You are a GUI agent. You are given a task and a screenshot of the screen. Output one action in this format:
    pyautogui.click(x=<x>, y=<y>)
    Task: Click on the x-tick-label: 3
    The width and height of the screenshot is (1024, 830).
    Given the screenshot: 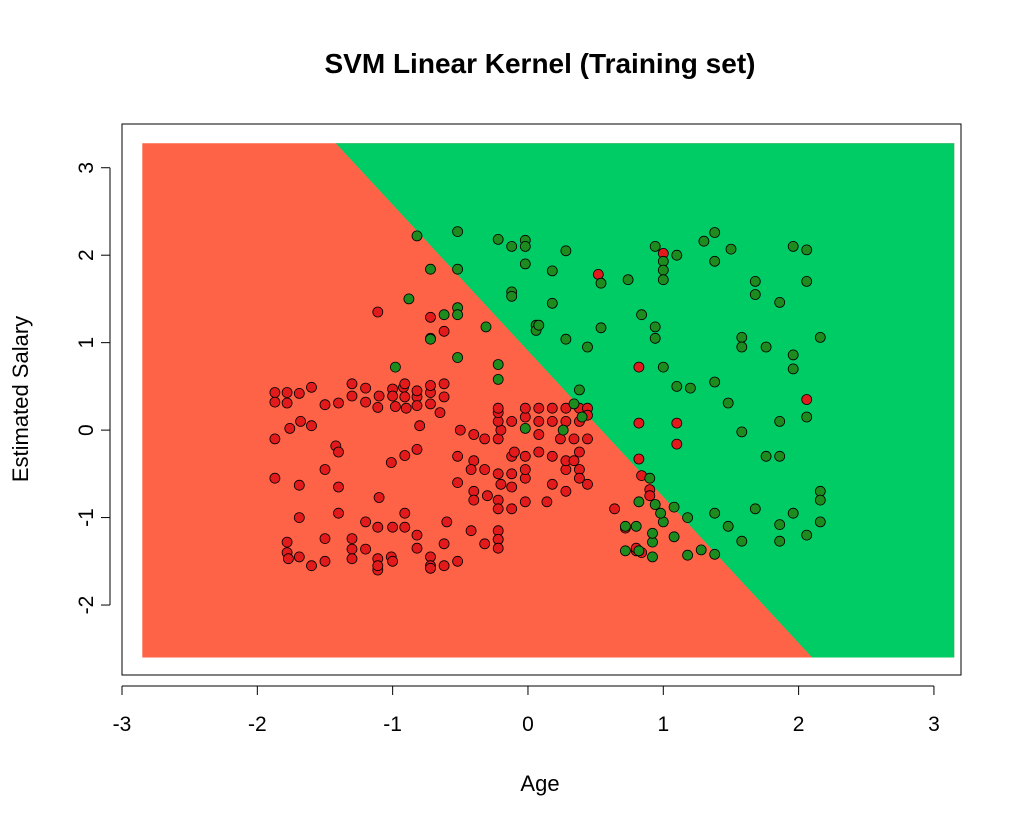 What is the action you would take?
    pyautogui.click(x=934, y=724)
    